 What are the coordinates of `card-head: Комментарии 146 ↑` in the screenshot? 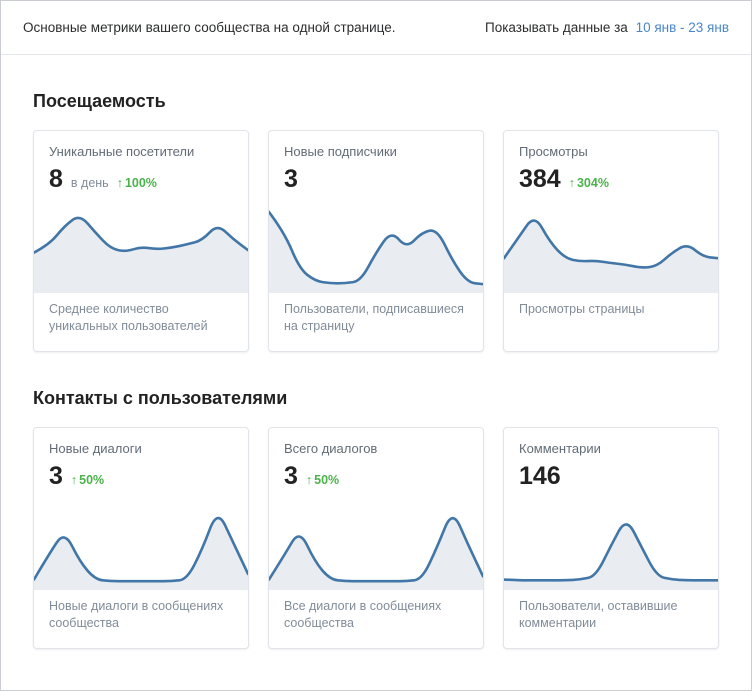 It's located at (611, 460).